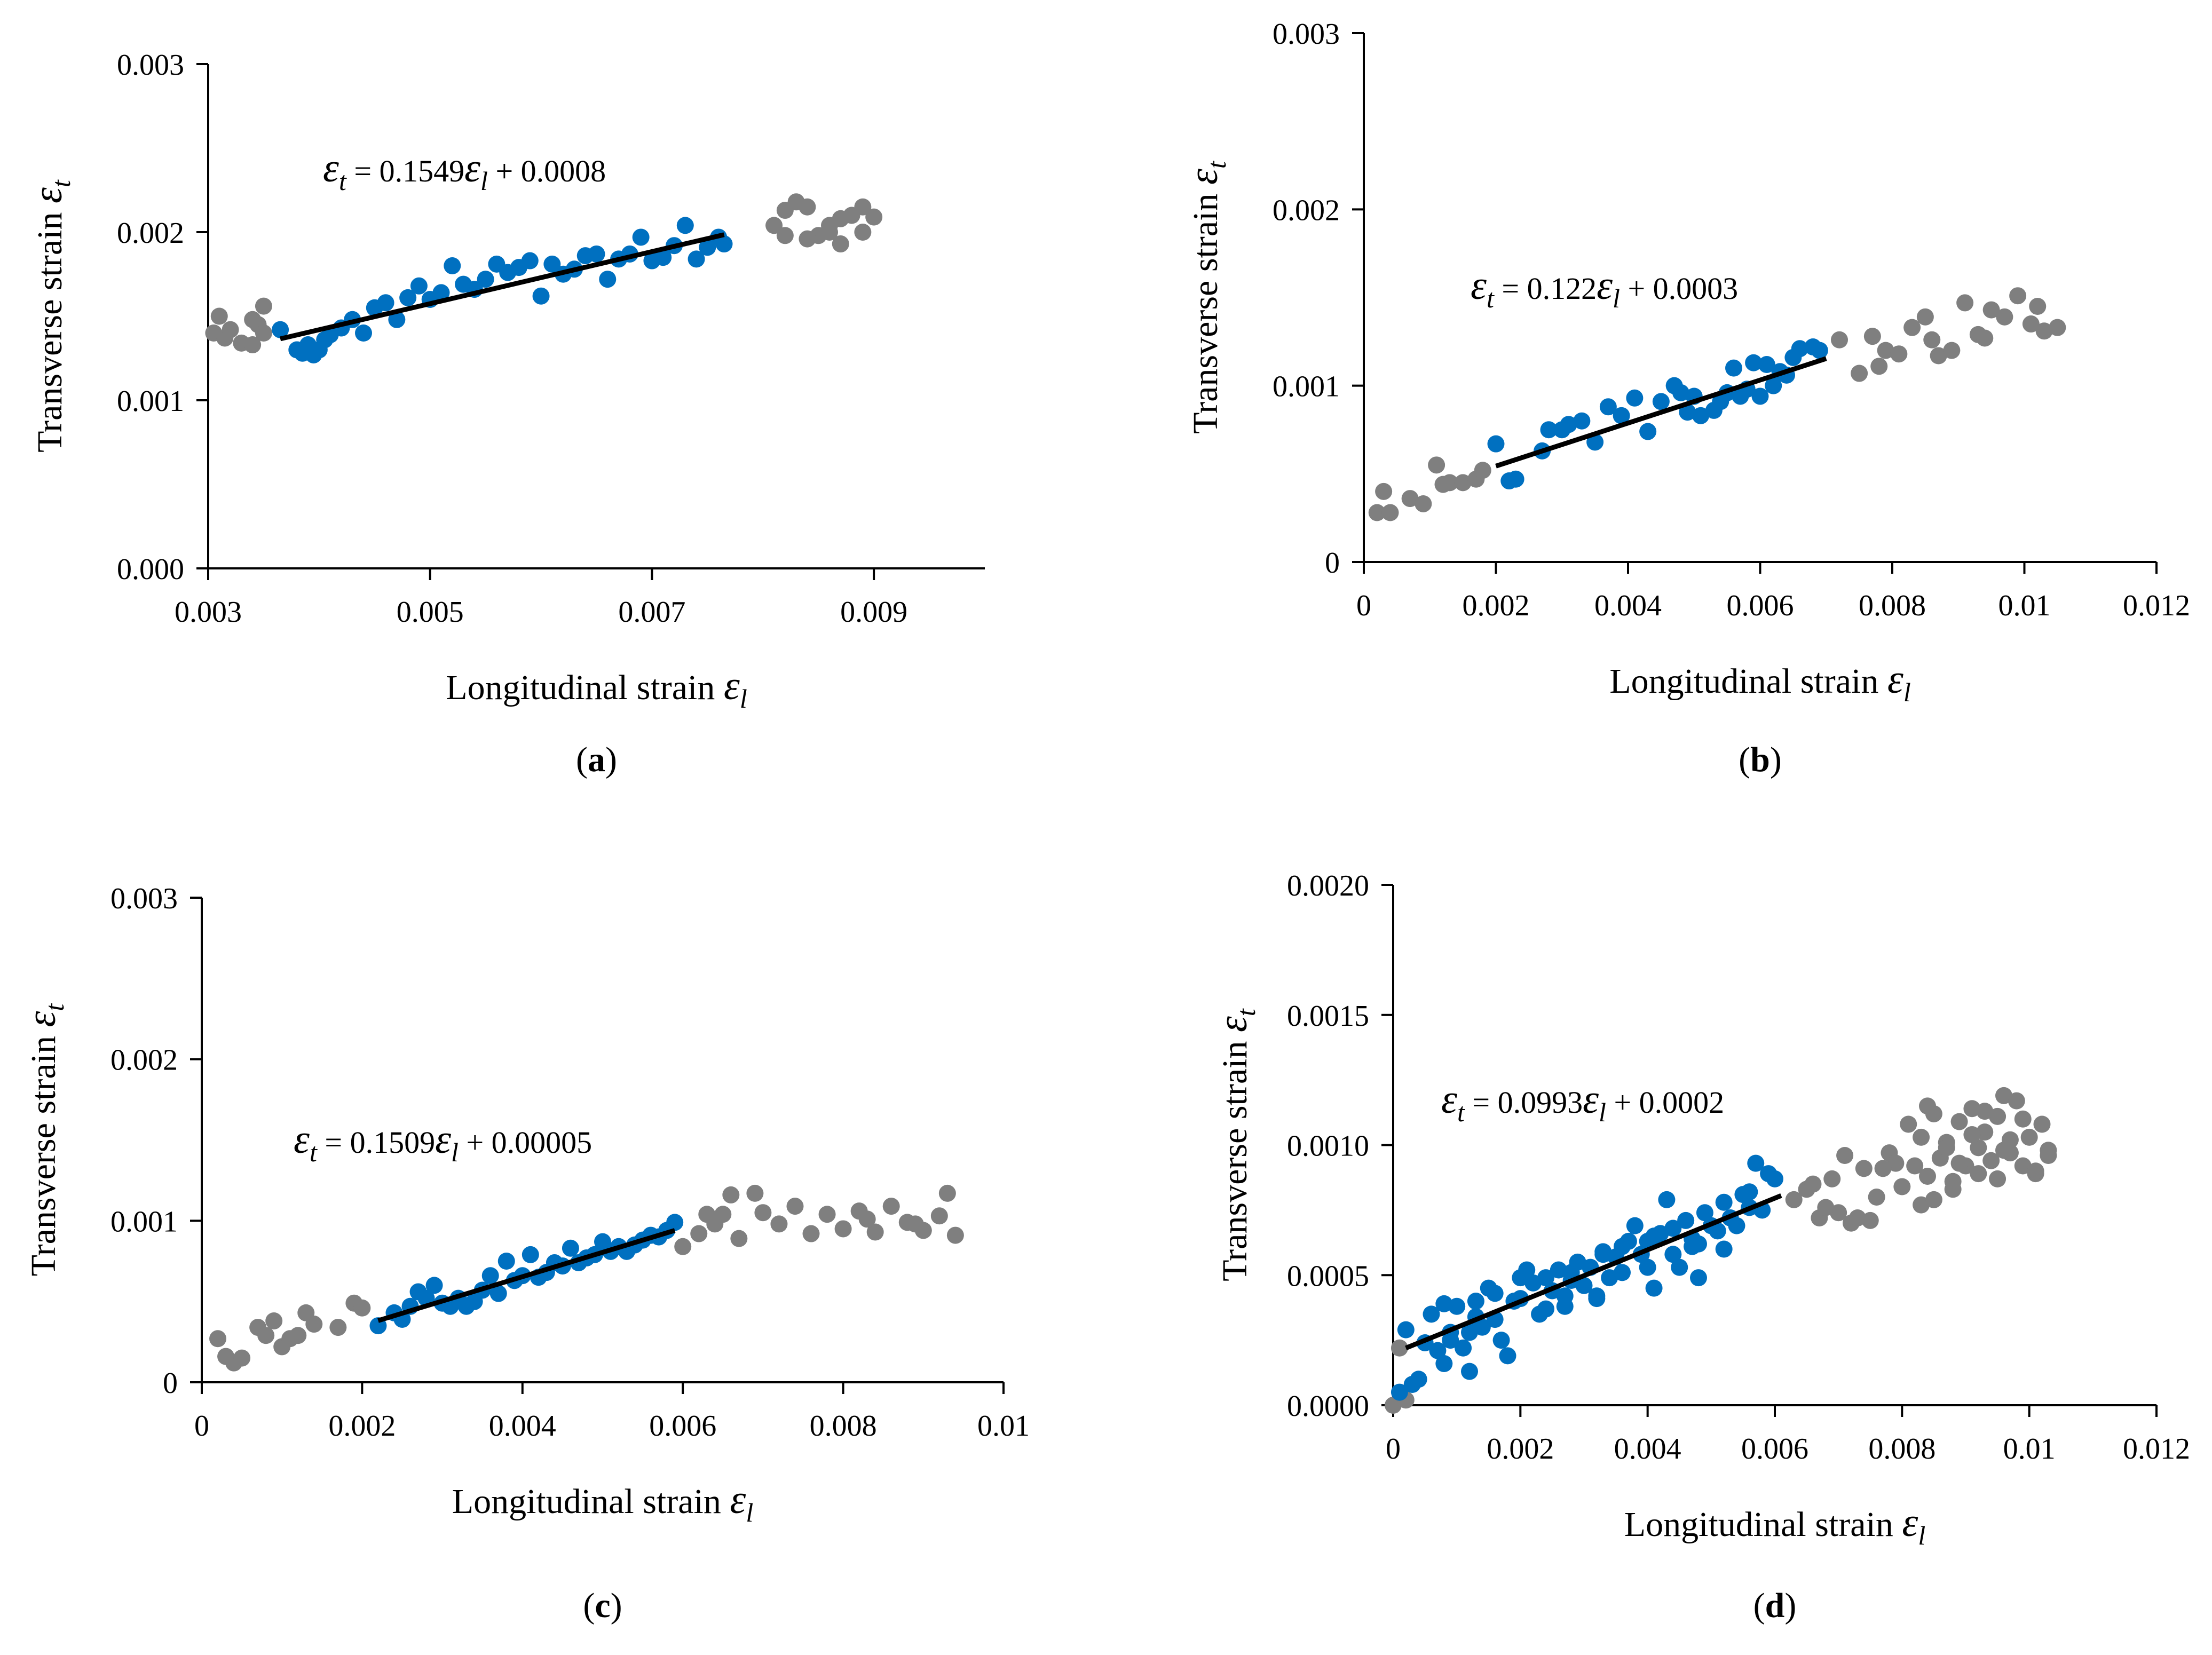  What do you see at coordinates (1328, 1146) in the screenshot?
I see `panel-d-y-tick-label: 0.0010` at bounding box center [1328, 1146].